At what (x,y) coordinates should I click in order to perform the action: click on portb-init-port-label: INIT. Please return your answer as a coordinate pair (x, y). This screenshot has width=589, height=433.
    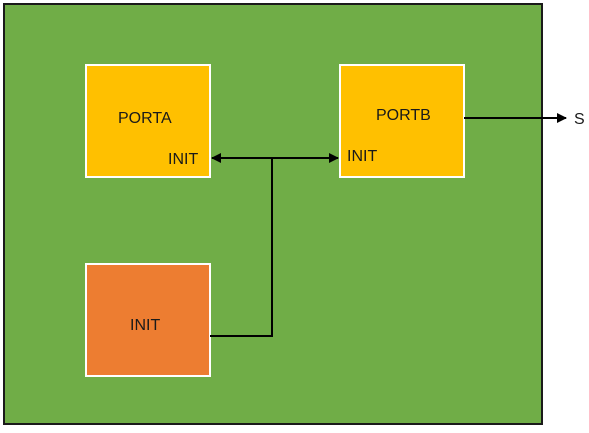
    Looking at the image, I should click on (362, 156).